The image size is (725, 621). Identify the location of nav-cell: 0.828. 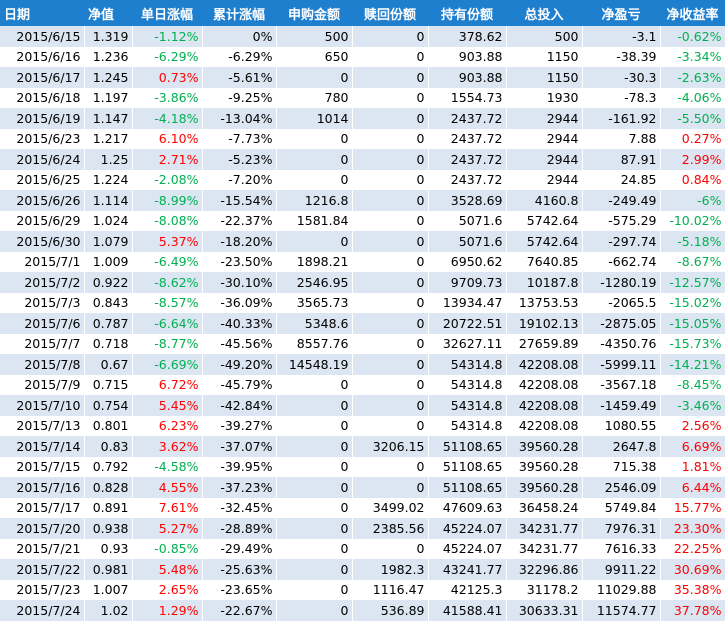
(108, 487).